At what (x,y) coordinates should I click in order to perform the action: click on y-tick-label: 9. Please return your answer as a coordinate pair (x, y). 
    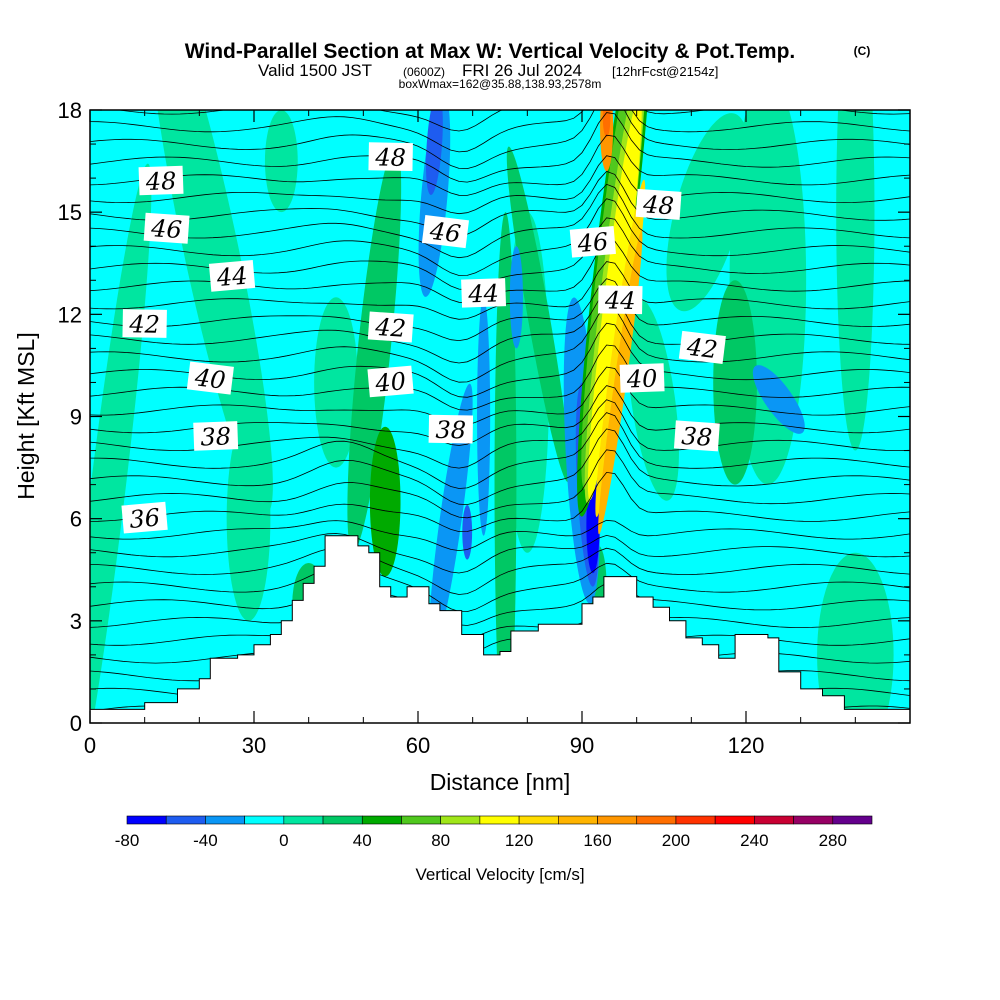
    Looking at the image, I should click on (76, 417).